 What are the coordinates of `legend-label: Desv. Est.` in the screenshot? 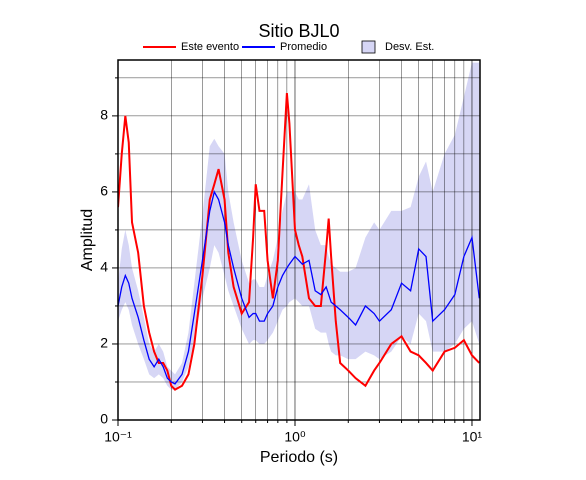 It's located at (409, 47).